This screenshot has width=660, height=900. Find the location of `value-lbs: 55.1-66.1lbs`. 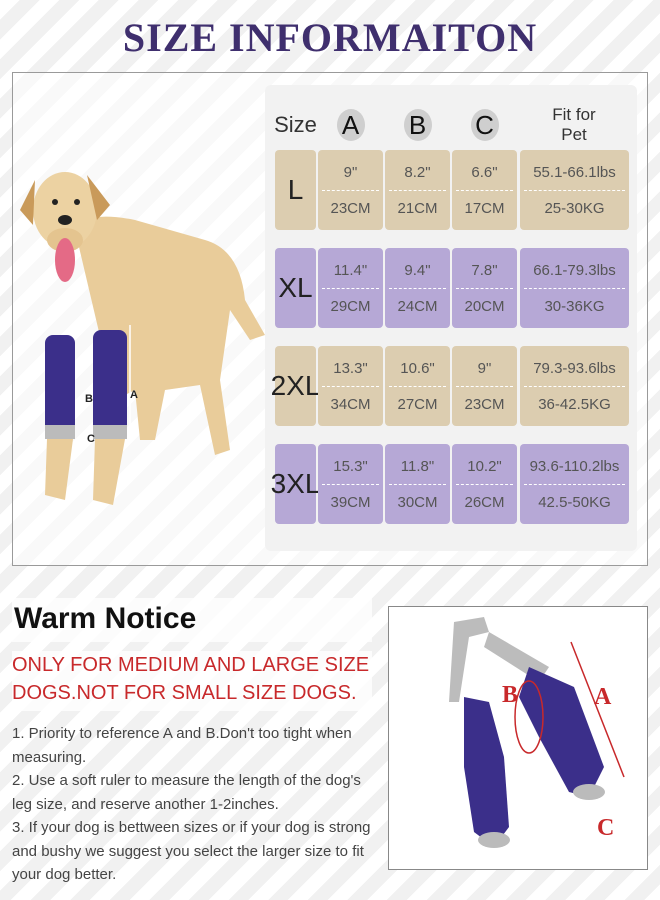

value-lbs: 55.1-66.1lbs is located at coordinates (574, 172).